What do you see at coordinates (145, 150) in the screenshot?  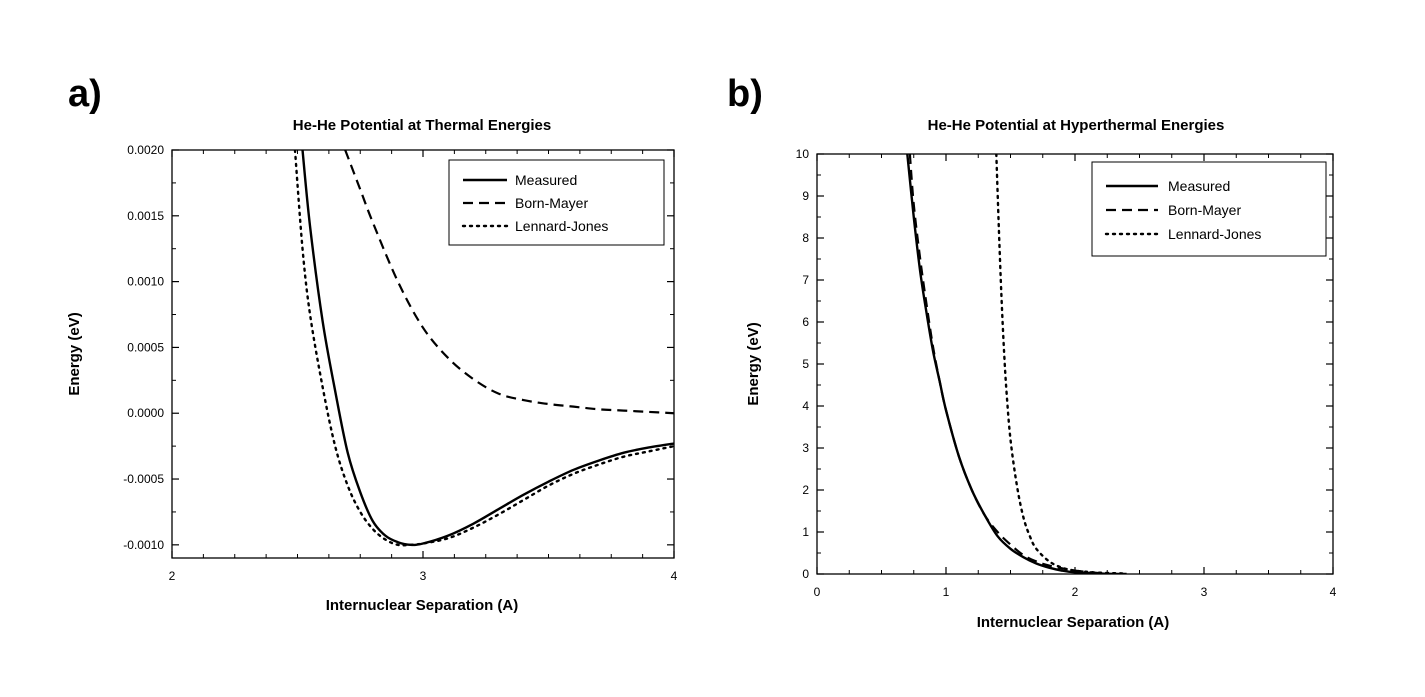 I see `y-tick-label: 0.0020` at bounding box center [145, 150].